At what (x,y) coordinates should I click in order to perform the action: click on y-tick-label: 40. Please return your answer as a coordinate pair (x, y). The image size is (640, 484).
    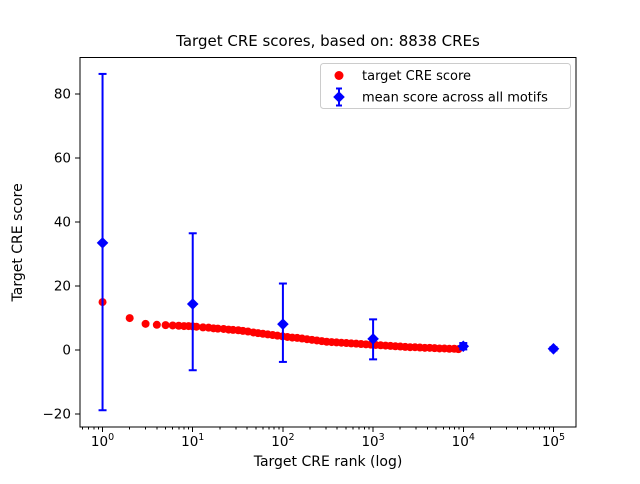
    Looking at the image, I should click on (62, 223).